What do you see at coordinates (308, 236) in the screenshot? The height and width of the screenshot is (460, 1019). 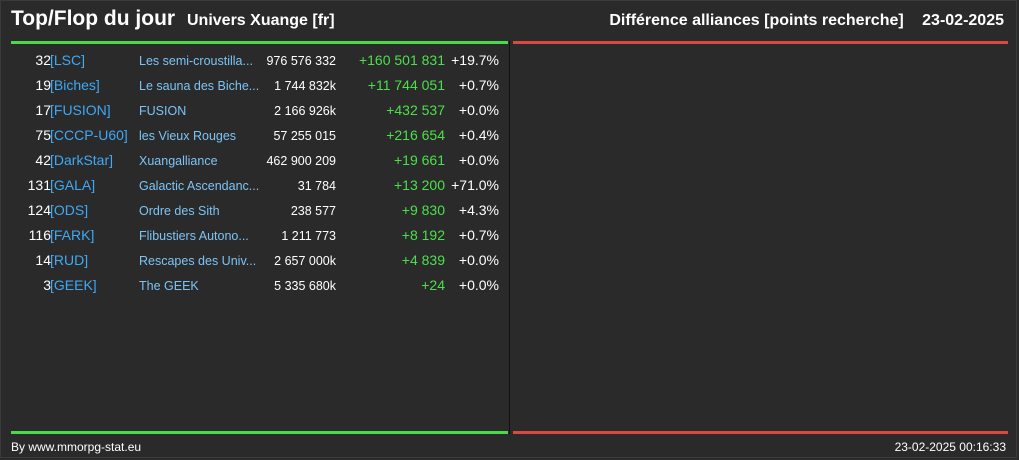 I see `alliance-points: 1 211 773` at bounding box center [308, 236].